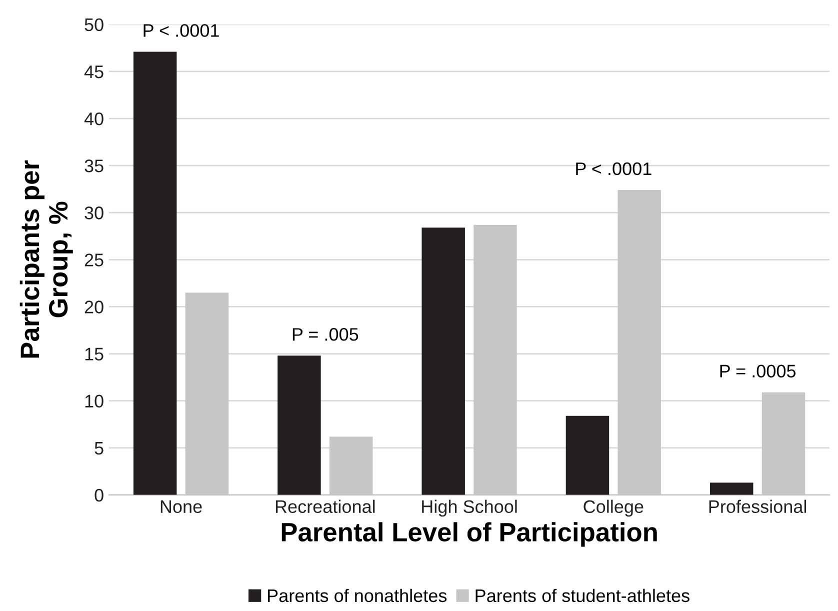  I want to click on y-tick-label: 45, so click(94, 72).